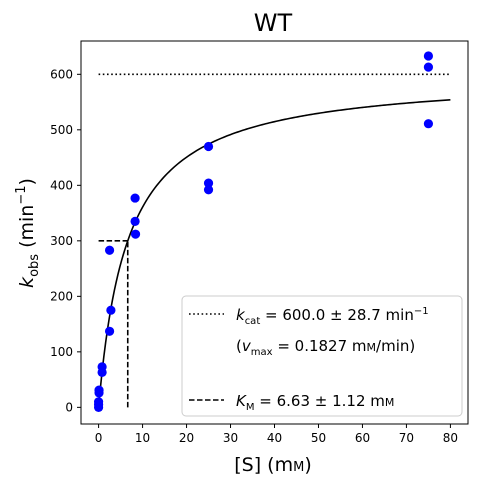 The width and height of the screenshot is (477, 484). I want to click on y-axis-label-k: k, so click(27, 282).